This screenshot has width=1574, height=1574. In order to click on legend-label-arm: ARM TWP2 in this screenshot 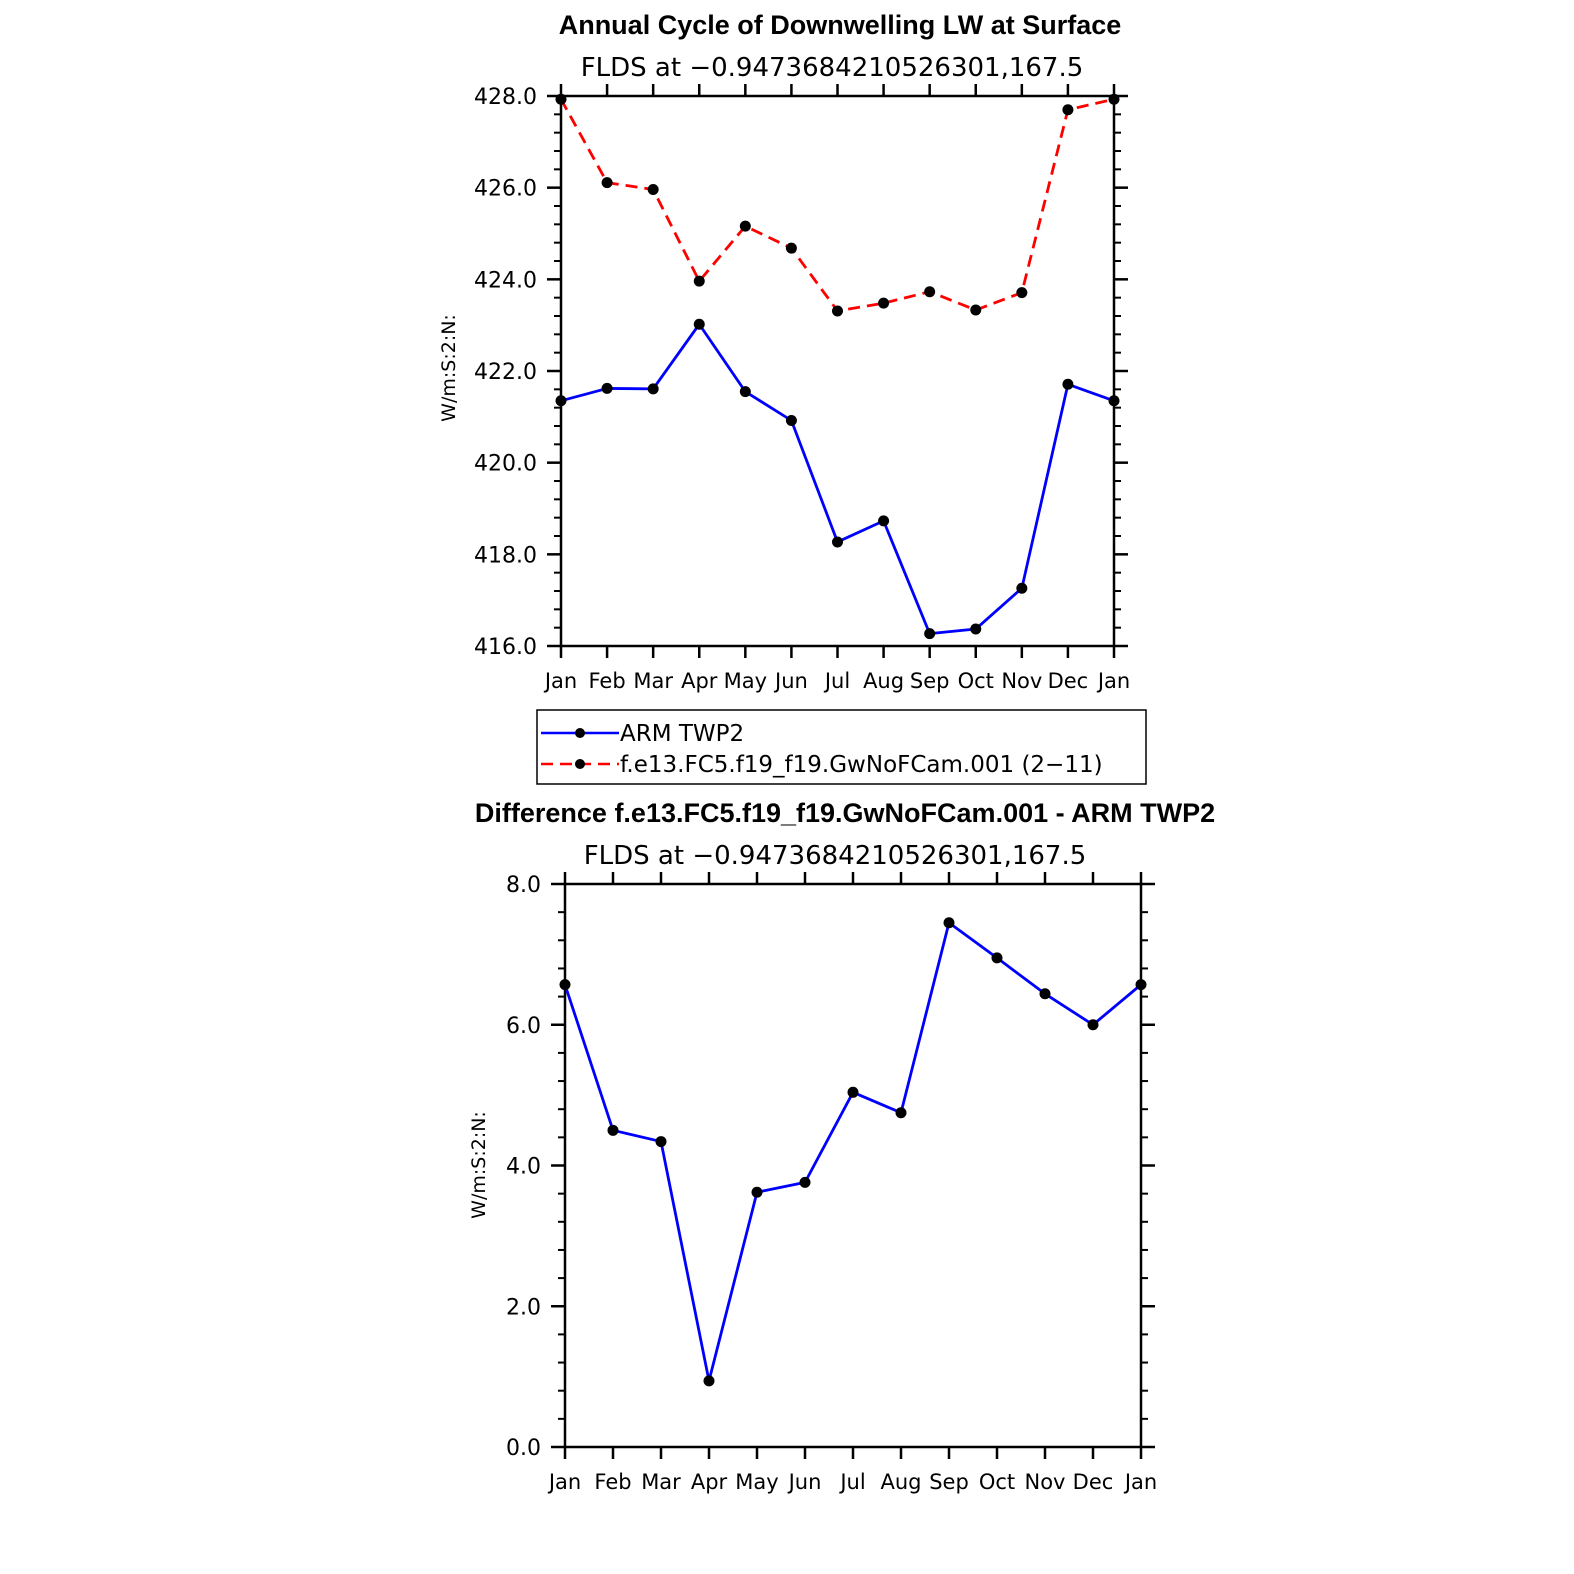, I will do `click(682, 734)`.